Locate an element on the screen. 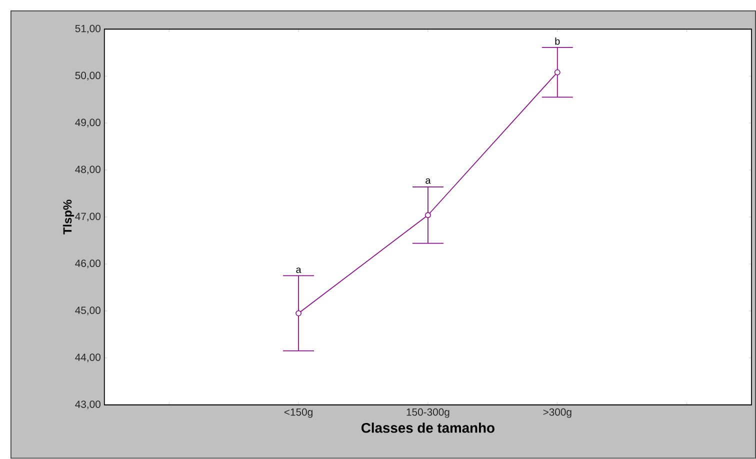  annotation: b is located at coordinates (557, 41).